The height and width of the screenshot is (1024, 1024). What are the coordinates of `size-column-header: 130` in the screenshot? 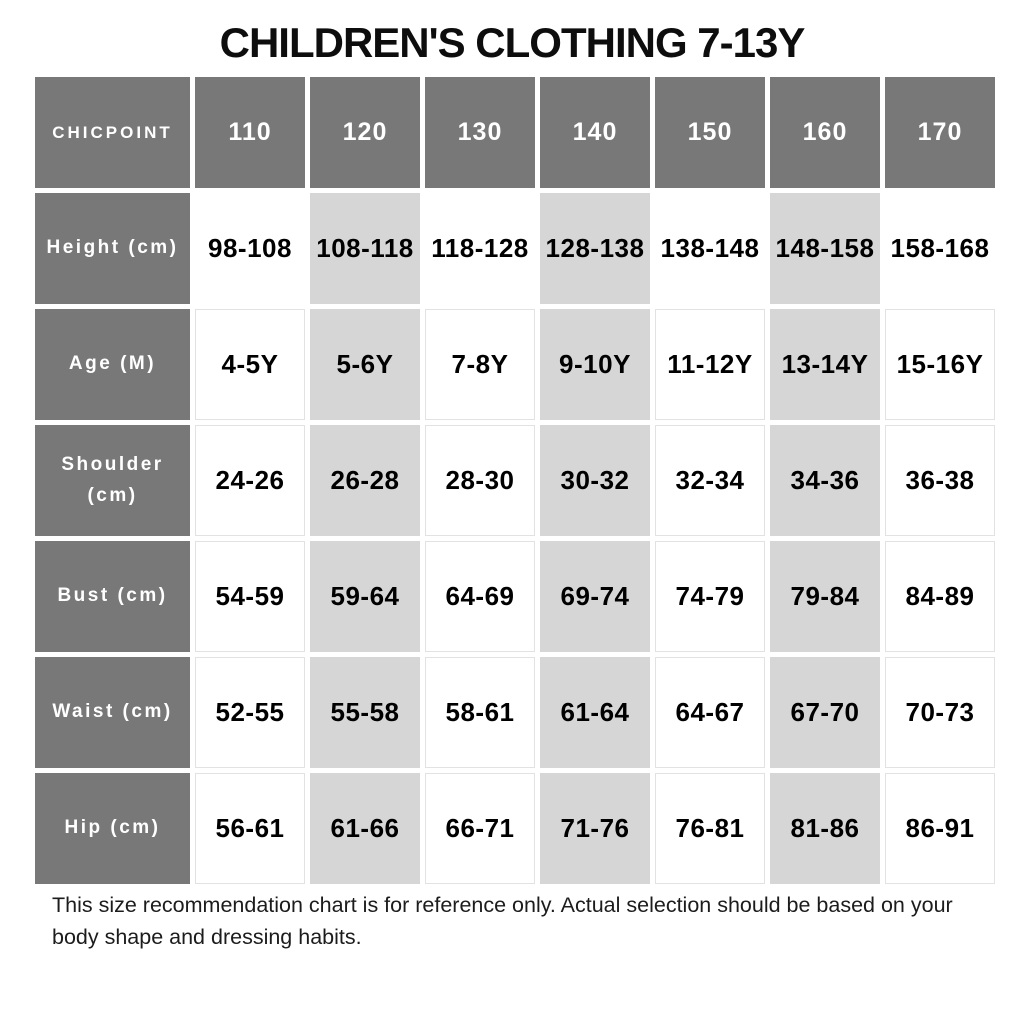 It's located at (480, 132).